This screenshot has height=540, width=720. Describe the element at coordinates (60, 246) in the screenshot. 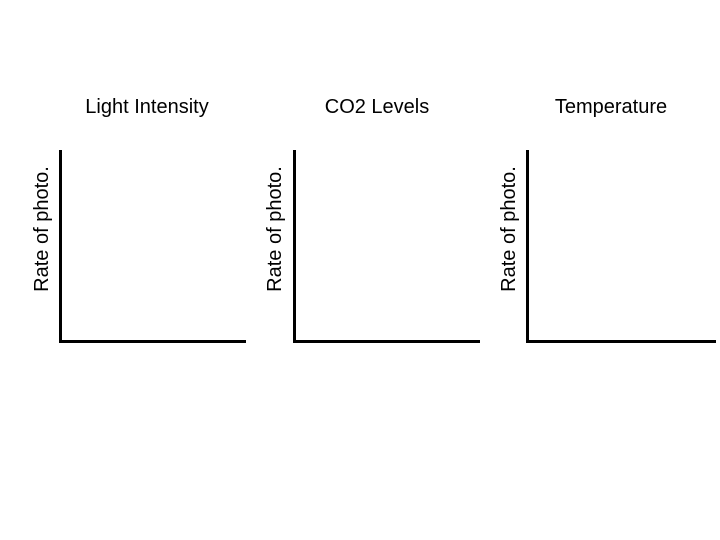

I see `y-axis-line-light-intensity` at that location.